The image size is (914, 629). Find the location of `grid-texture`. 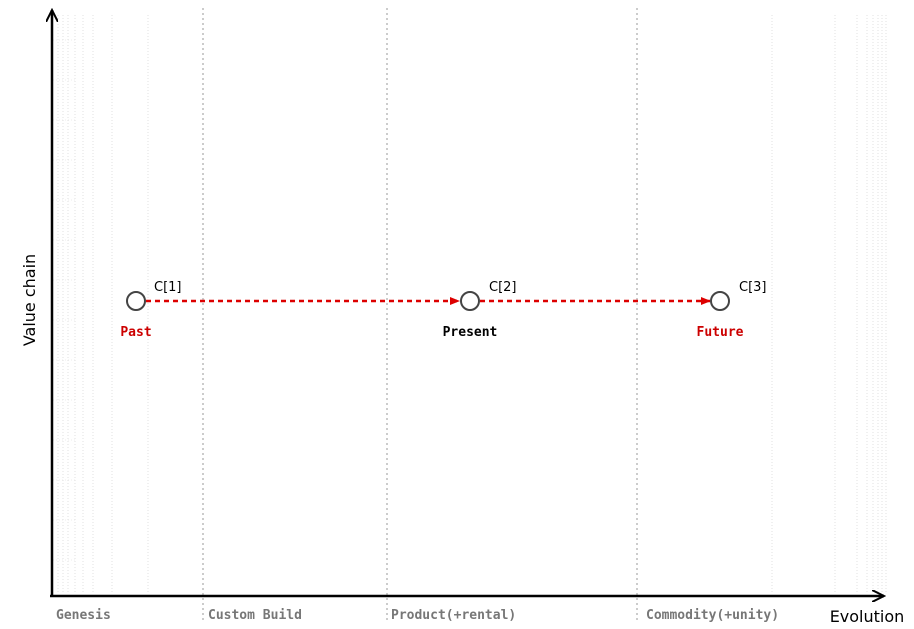

grid-texture is located at coordinates (64, 300).